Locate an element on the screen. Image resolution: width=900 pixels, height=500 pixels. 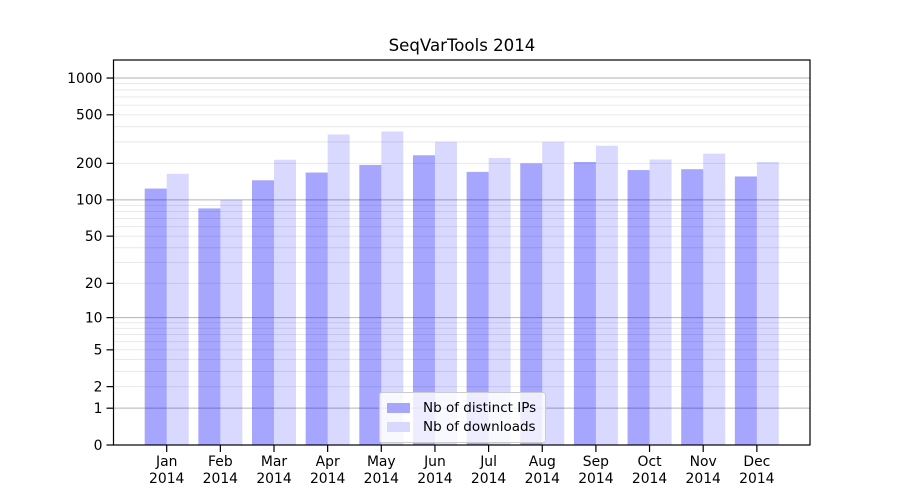
bar-jan-downloads is located at coordinates (177, 309).